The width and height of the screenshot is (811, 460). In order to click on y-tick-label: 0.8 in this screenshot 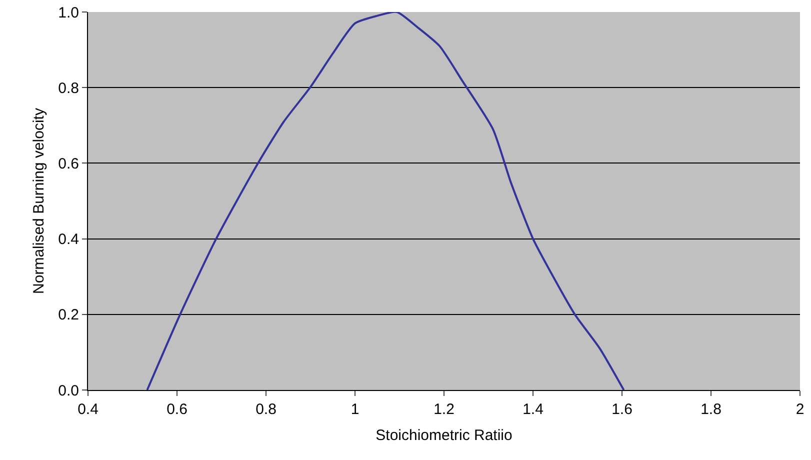, I will do `click(68, 88)`.